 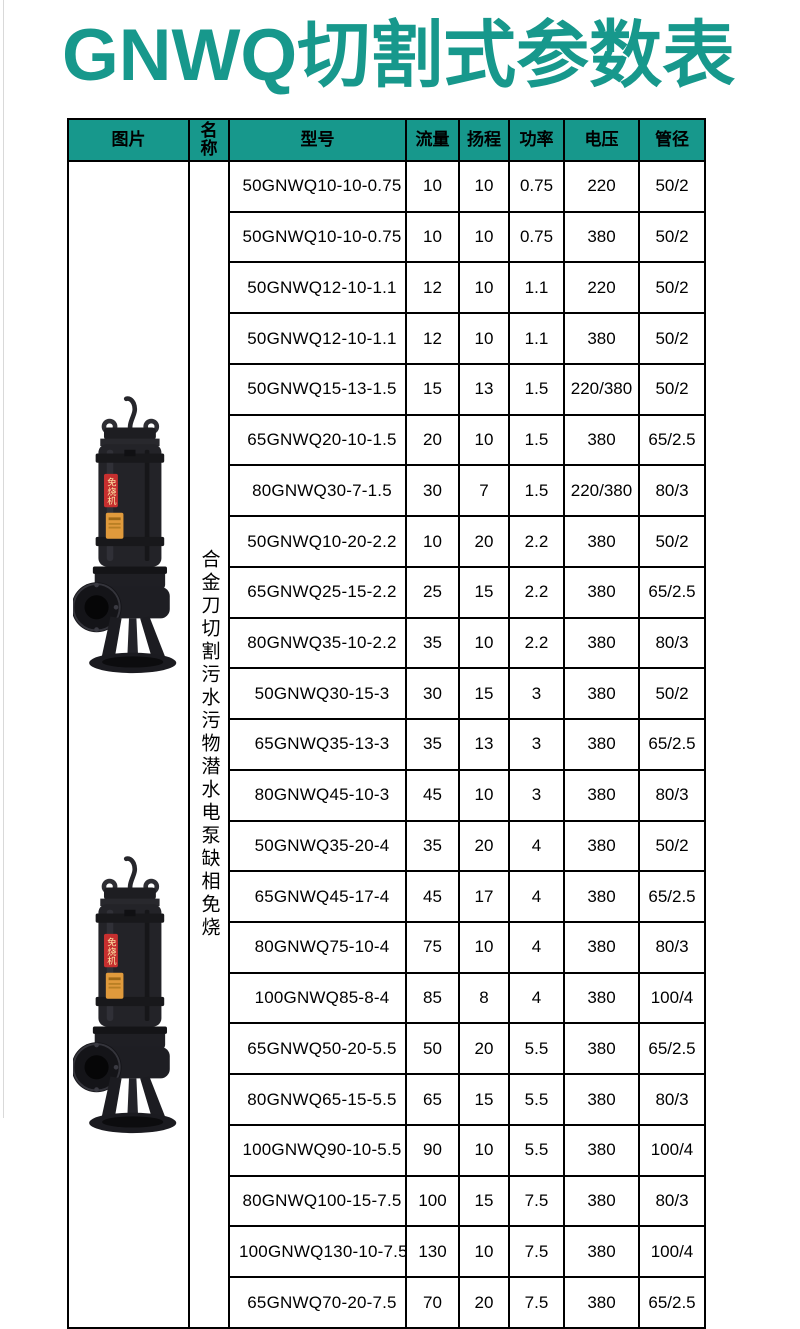 I want to click on pump-photo-stack: 免烧机, so click(x=128, y=745).